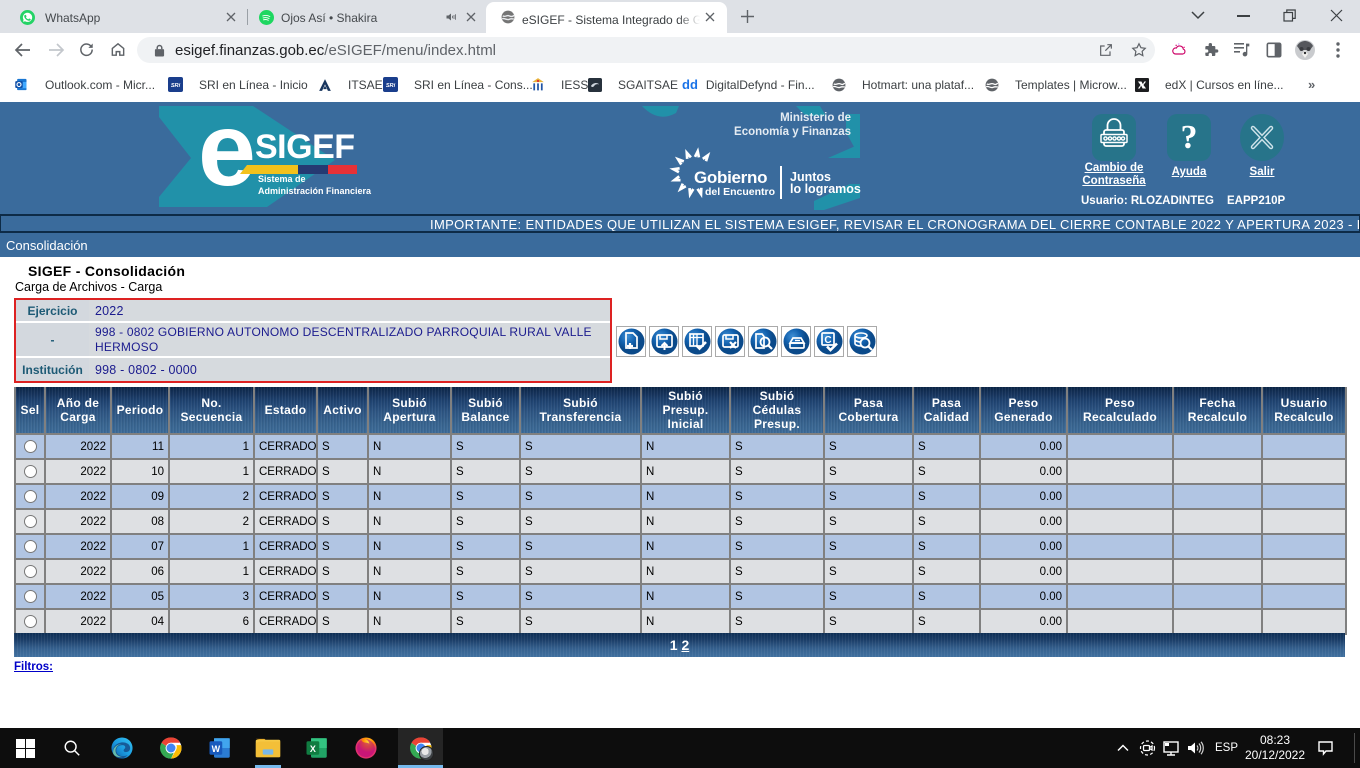 This screenshot has height=768, width=1360. Describe the element at coordinates (313, 749) in the screenshot. I see `svg-text: X` at that location.